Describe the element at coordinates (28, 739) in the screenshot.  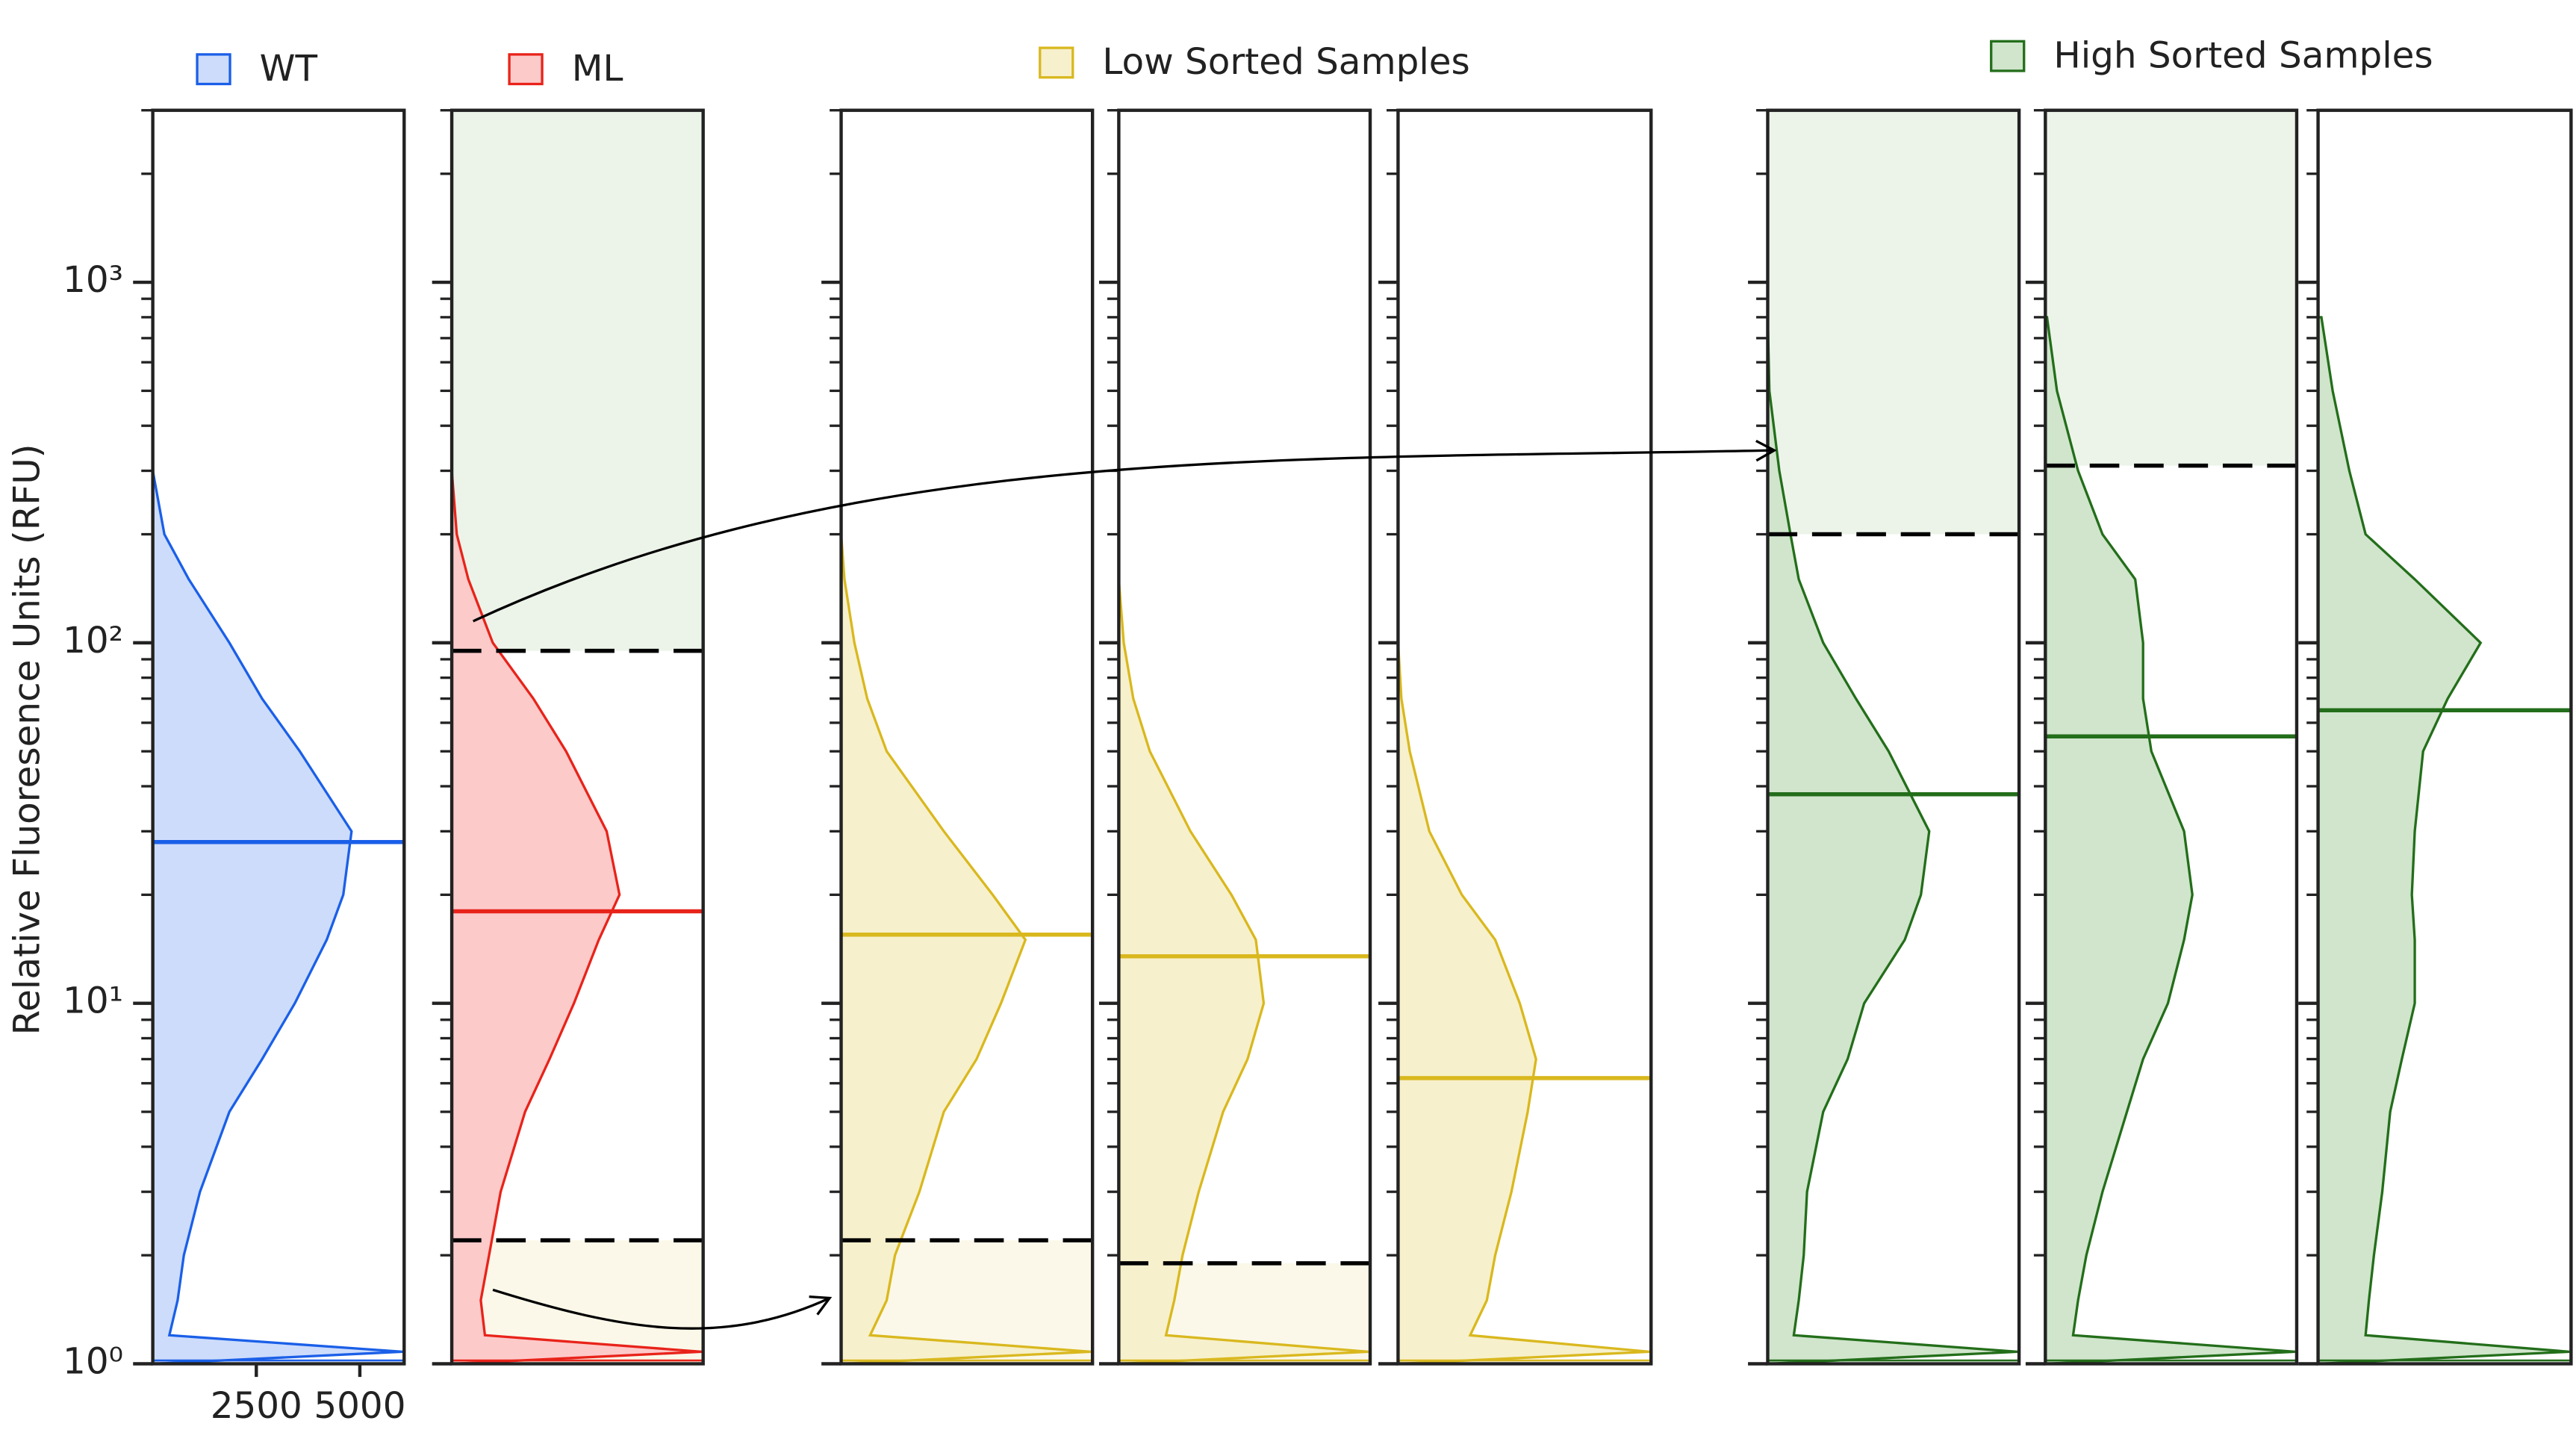
I see `y-axis-label: Relative Fluoresence Units (RFU)` at that location.